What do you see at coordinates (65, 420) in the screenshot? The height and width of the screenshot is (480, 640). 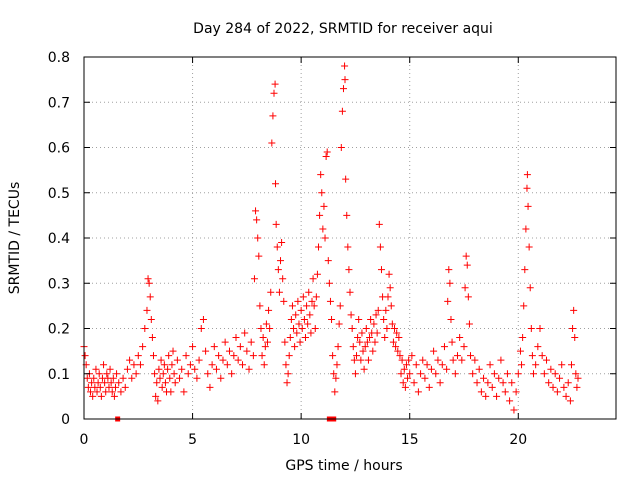 I see `y-tick-label: 0` at bounding box center [65, 420].